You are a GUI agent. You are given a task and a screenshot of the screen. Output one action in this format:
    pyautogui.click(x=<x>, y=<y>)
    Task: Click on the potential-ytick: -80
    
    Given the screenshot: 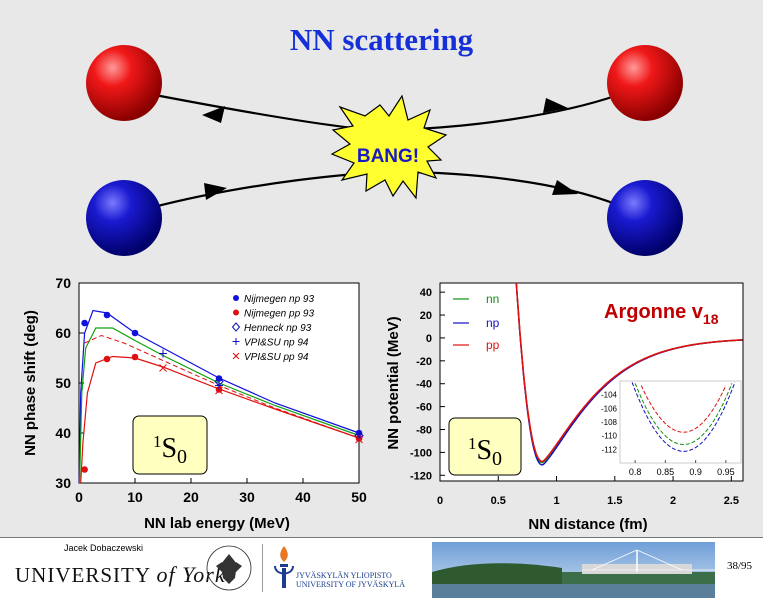 What is the action you would take?
    pyautogui.click(x=424, y=430)
    